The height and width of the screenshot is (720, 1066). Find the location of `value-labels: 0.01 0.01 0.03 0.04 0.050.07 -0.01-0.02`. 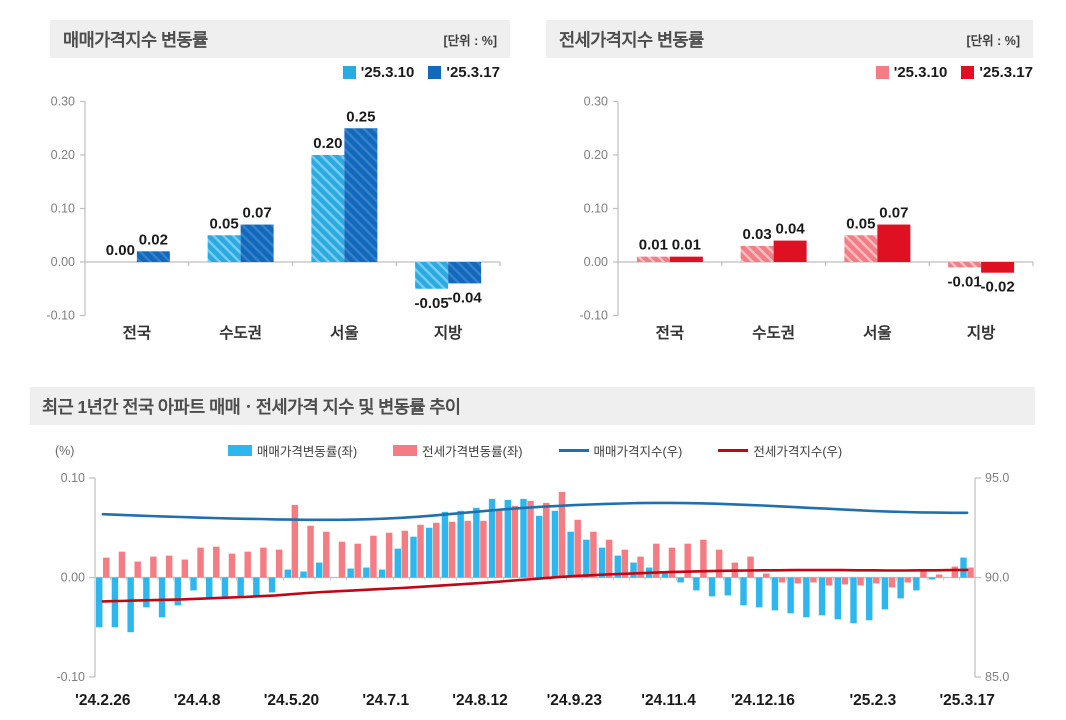

value-labels: 0.01 0.01 0.03 0.04 0.050.07 -0.01-0.02 is located at coordinates (827, 250).